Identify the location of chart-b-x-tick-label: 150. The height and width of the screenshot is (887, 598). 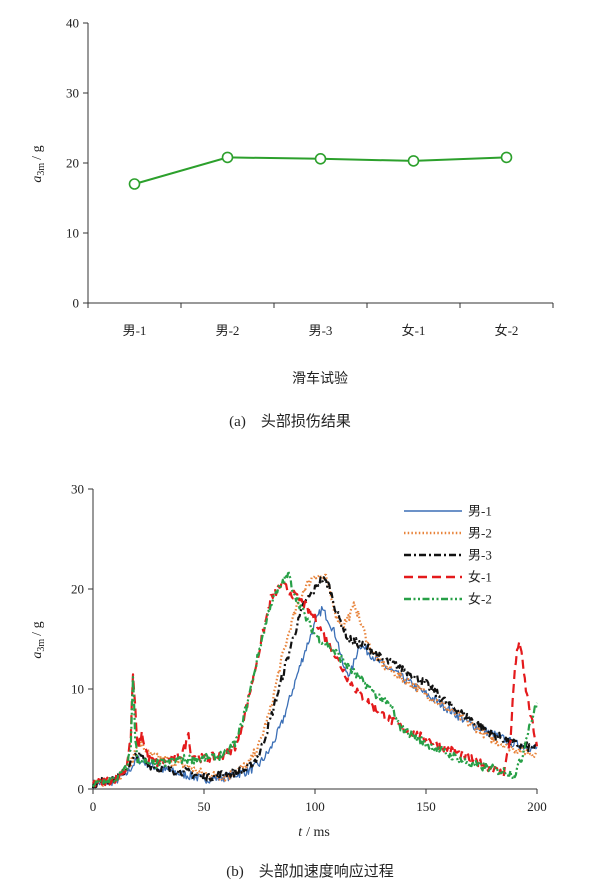
(426, 806).